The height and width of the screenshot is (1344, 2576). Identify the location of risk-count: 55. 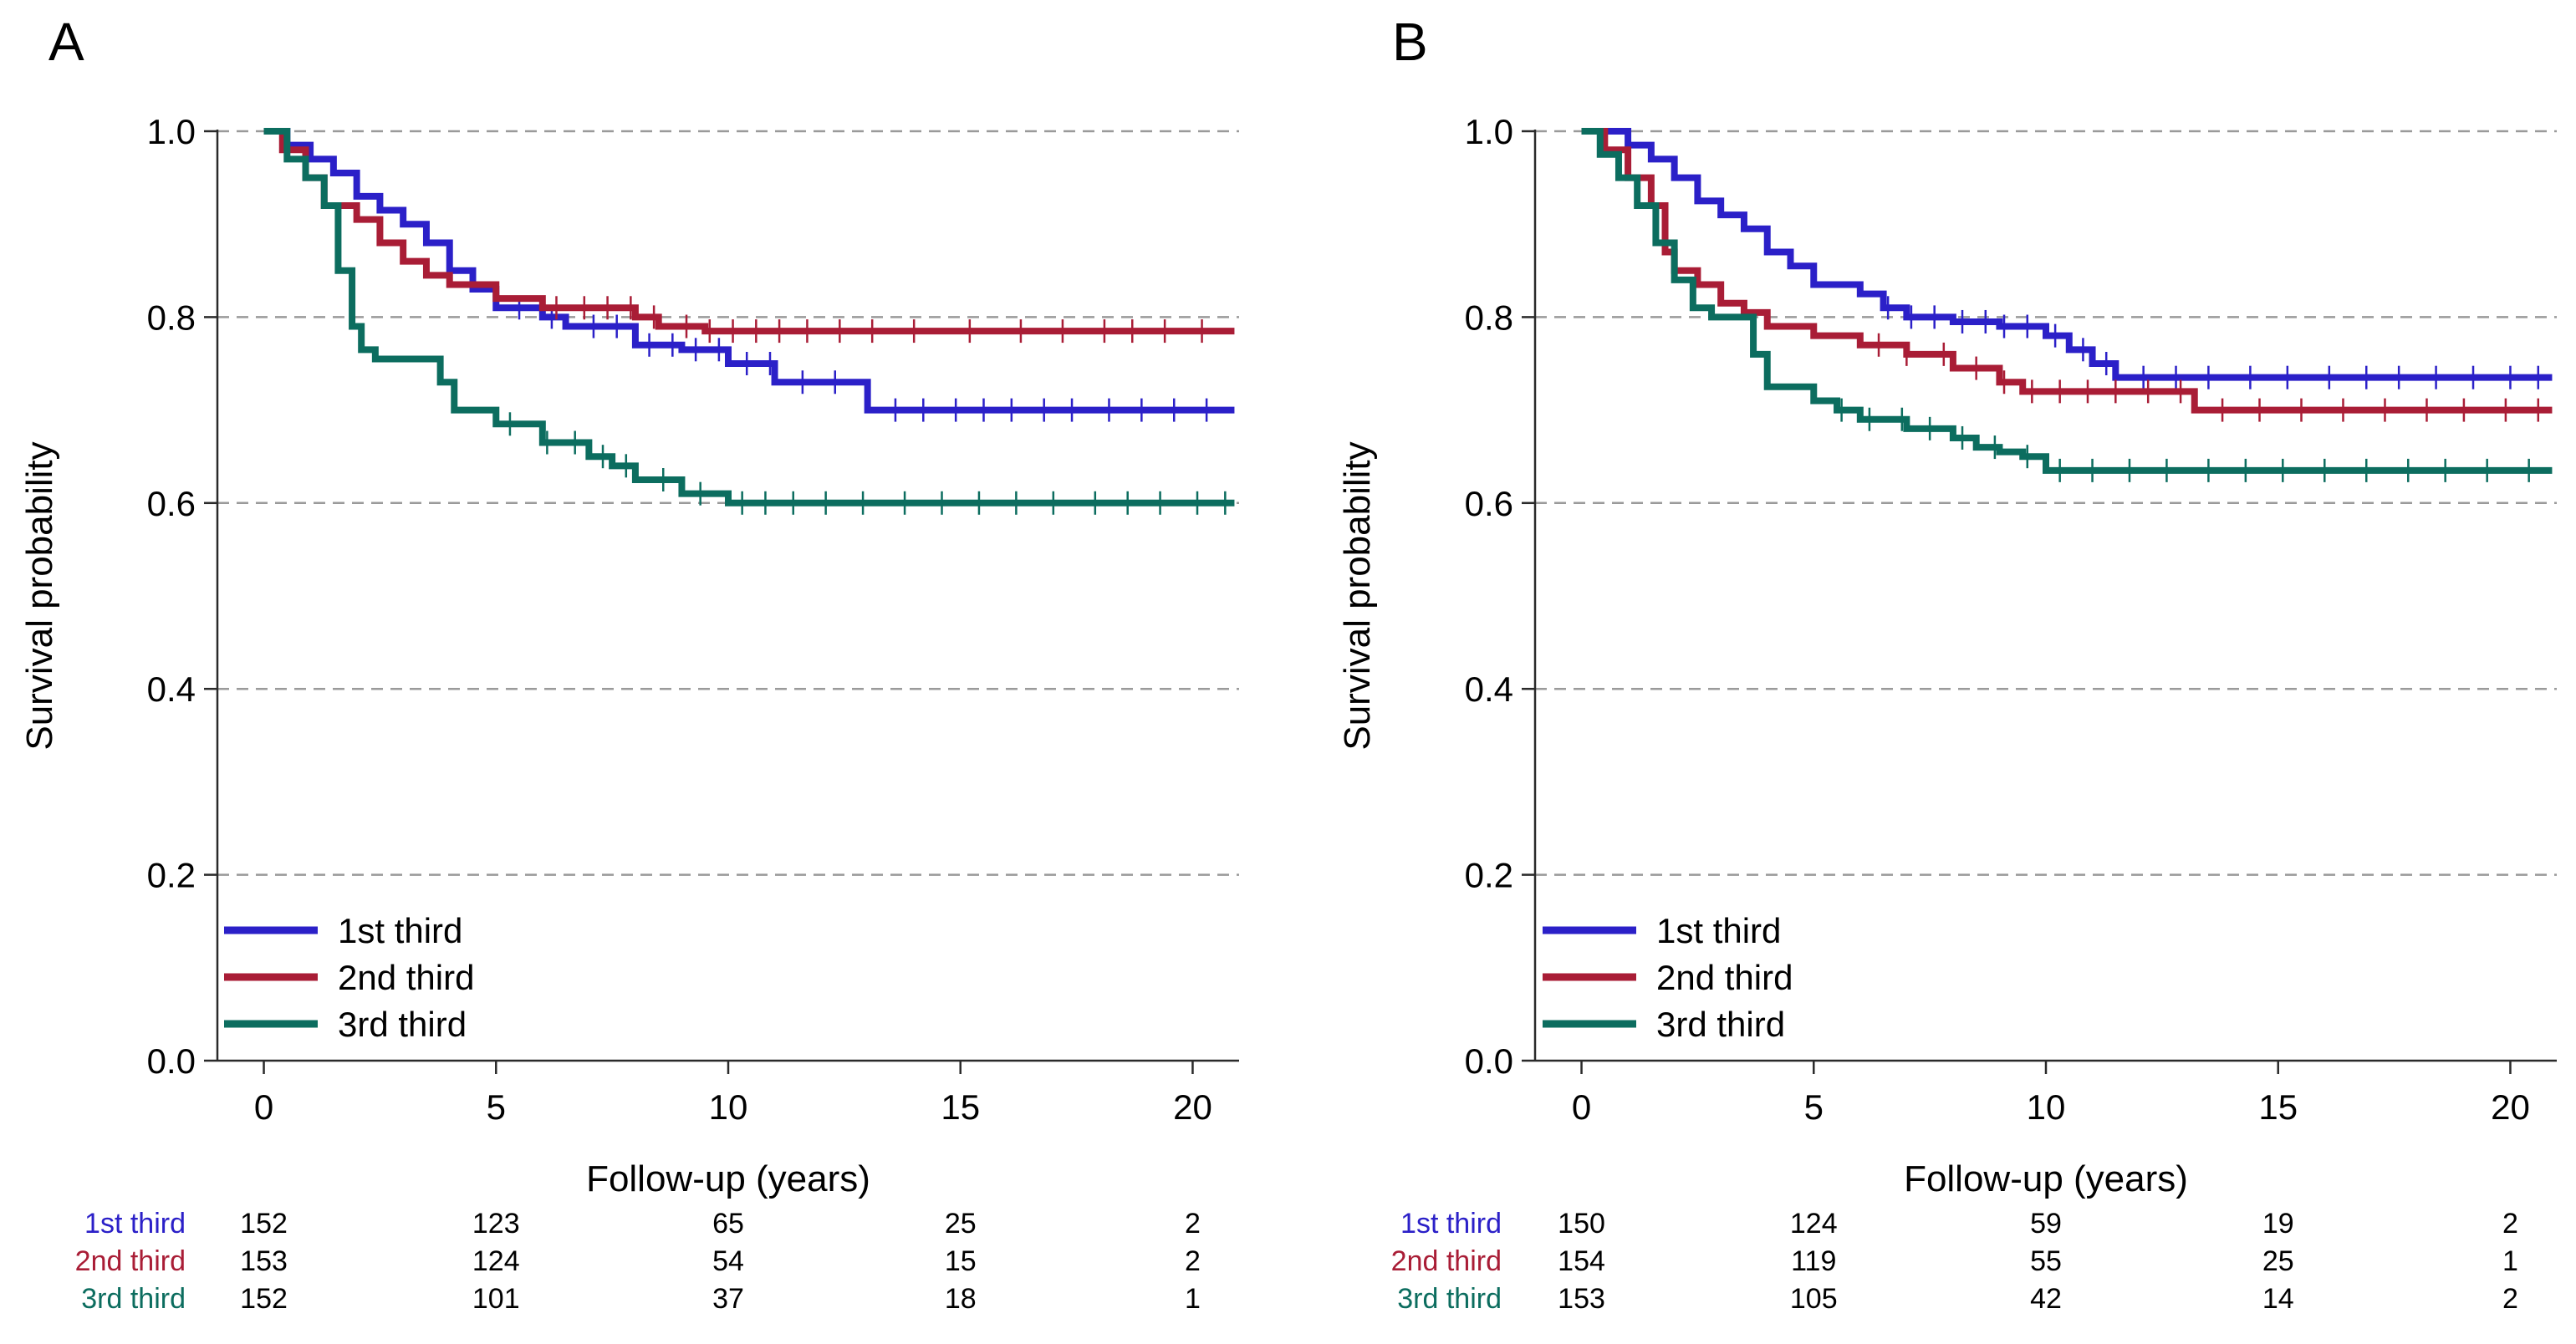
(2046, 1261).